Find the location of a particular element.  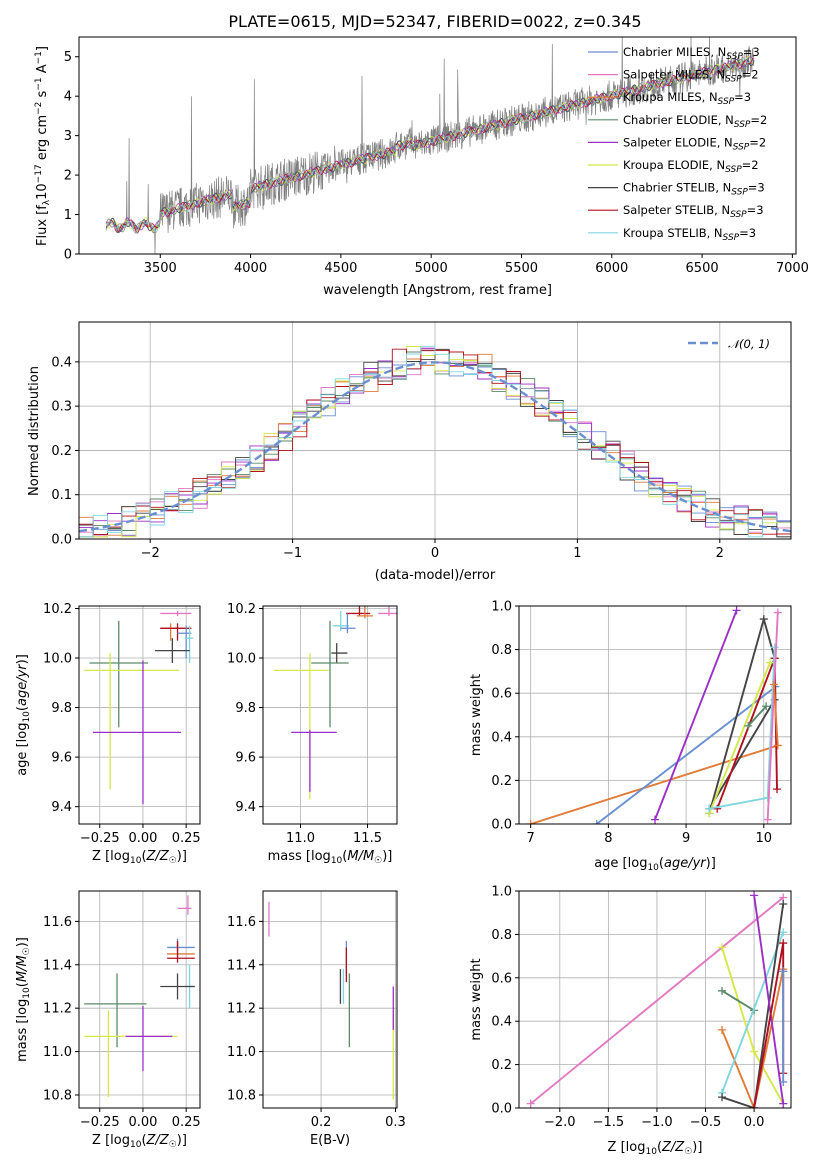

legend-label: Kroupa MILES, NSSP=3 is located at coordinates (687, 98).